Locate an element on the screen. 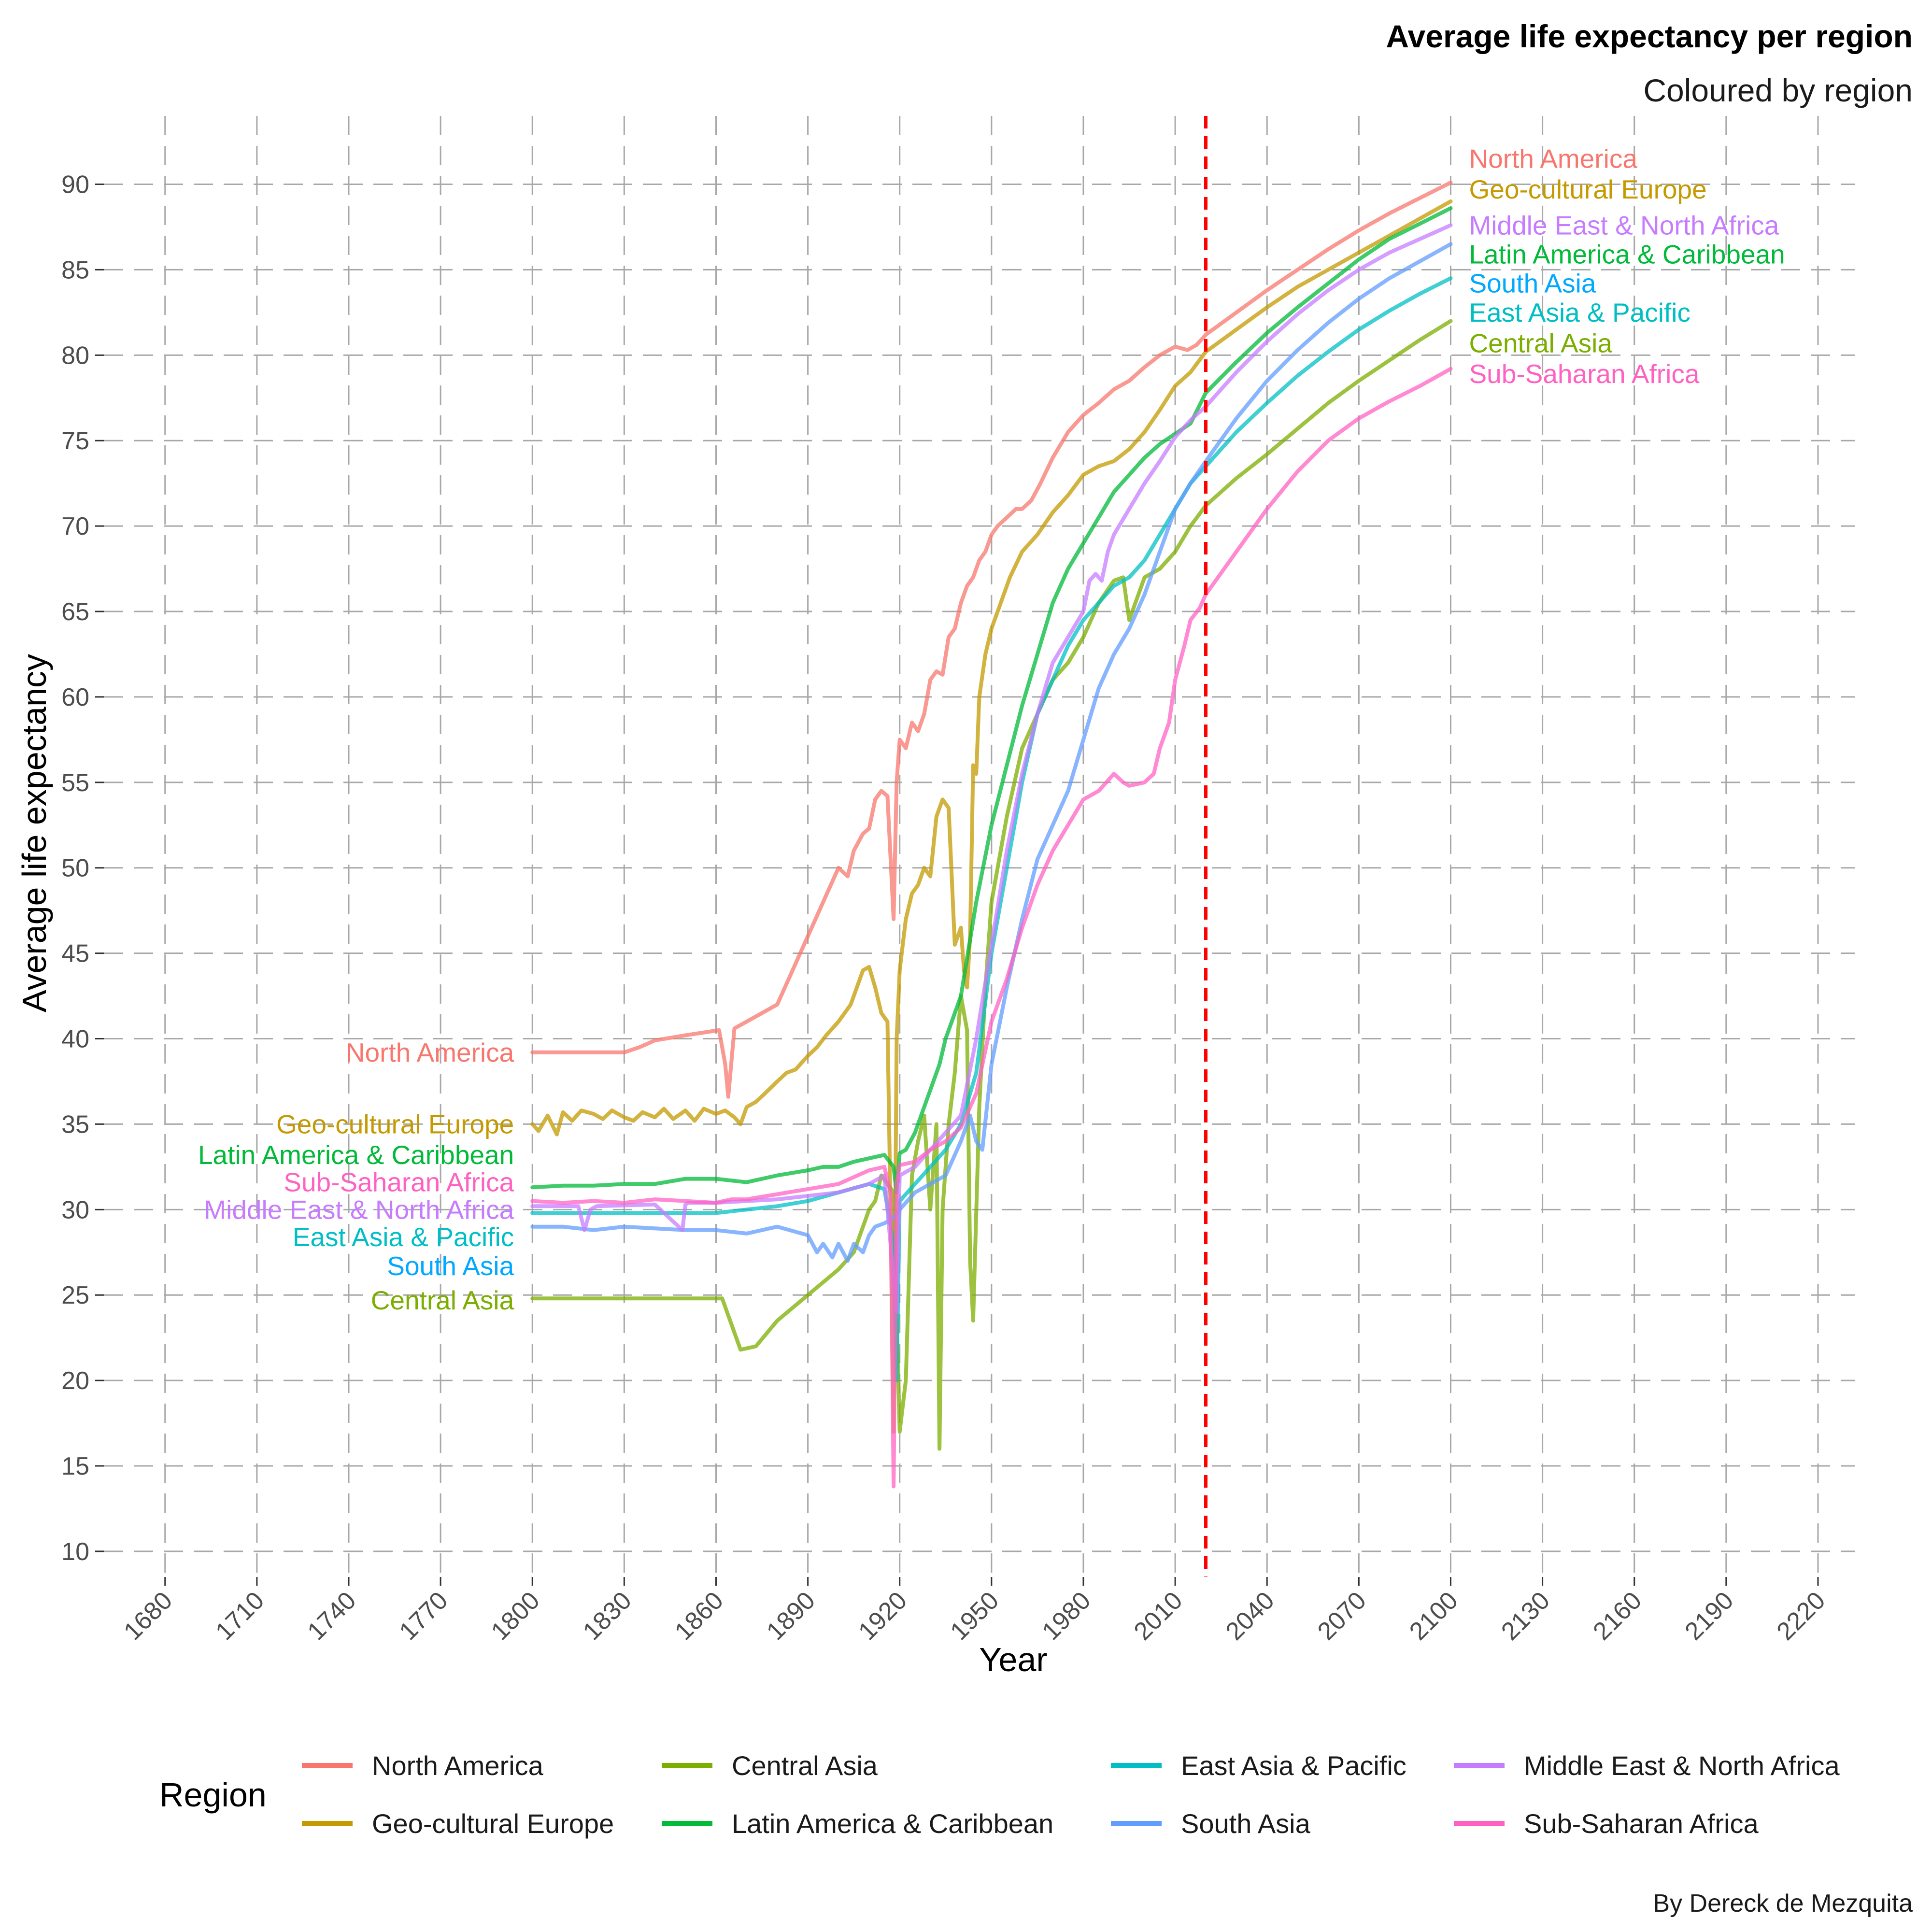 This screenshot has height=1932, width=1932. y-tick-label: 75 is located at coordinates (75, 441).